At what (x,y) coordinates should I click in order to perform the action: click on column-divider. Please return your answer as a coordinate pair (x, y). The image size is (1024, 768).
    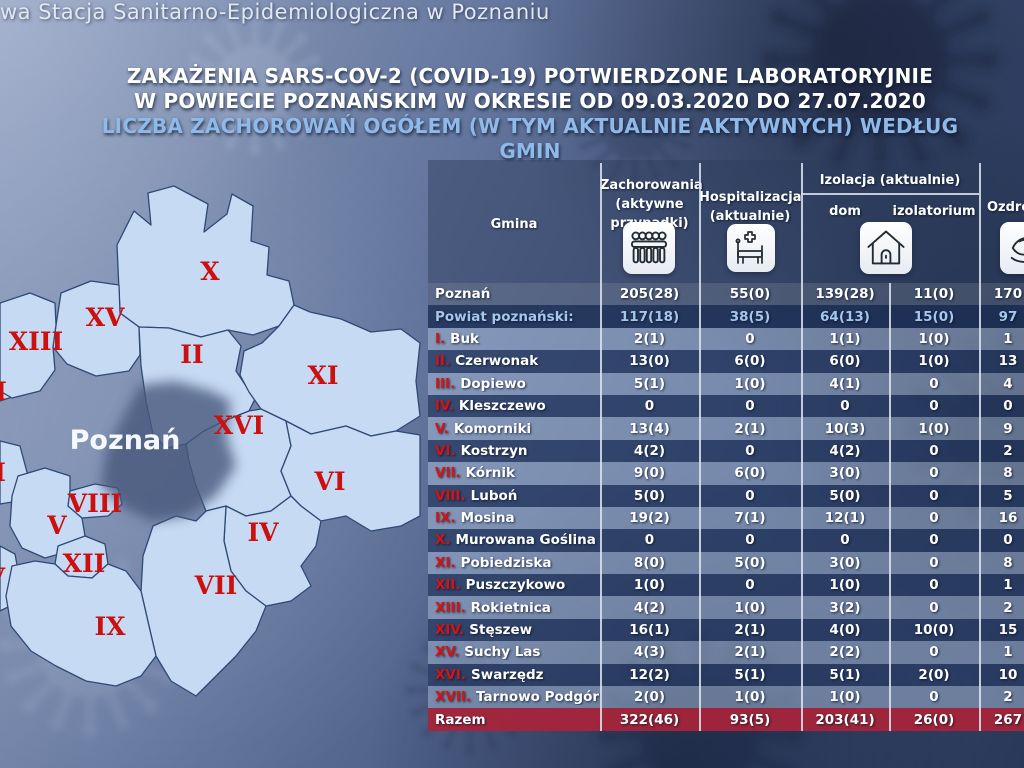
    Looking at the image, I should click on (700, 447).